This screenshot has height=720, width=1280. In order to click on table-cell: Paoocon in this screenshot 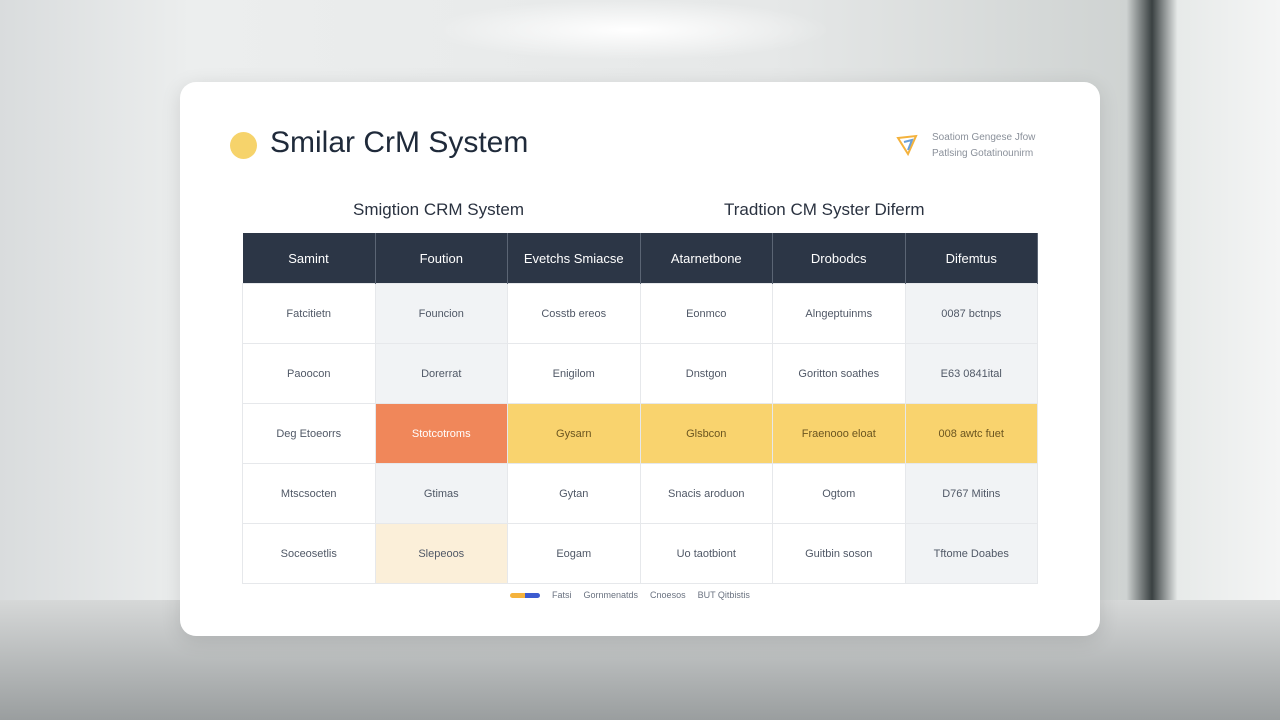, I will do `click(309, 373)`.